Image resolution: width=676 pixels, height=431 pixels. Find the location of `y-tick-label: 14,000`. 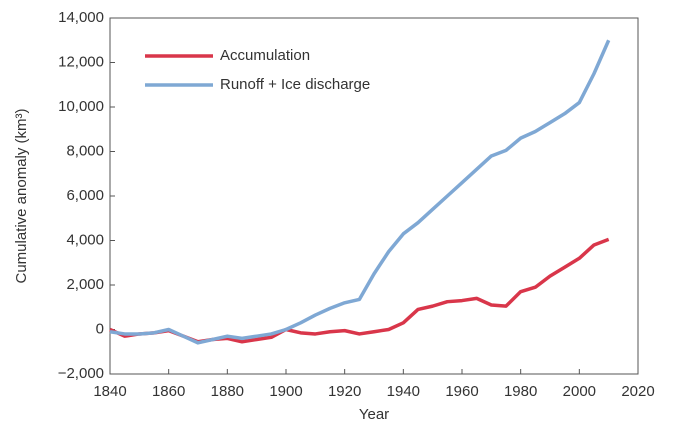

y-tick-label: 14,000 is located at coordinates (81, 17).